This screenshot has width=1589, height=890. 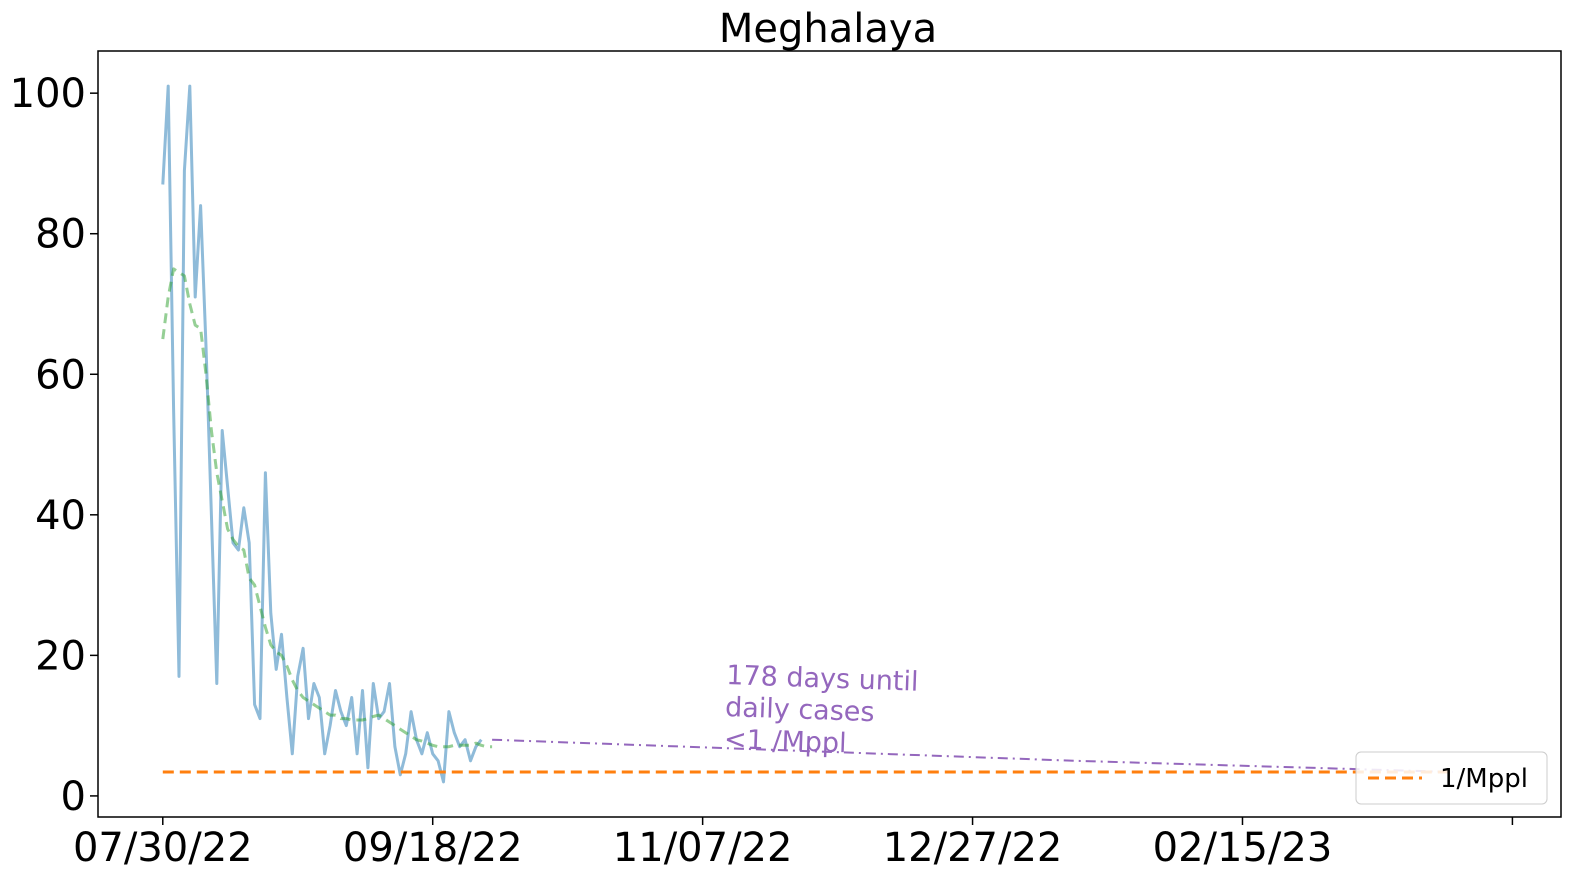 I want to click on annotation-line: 178 days until, so click(x=822, y=679).